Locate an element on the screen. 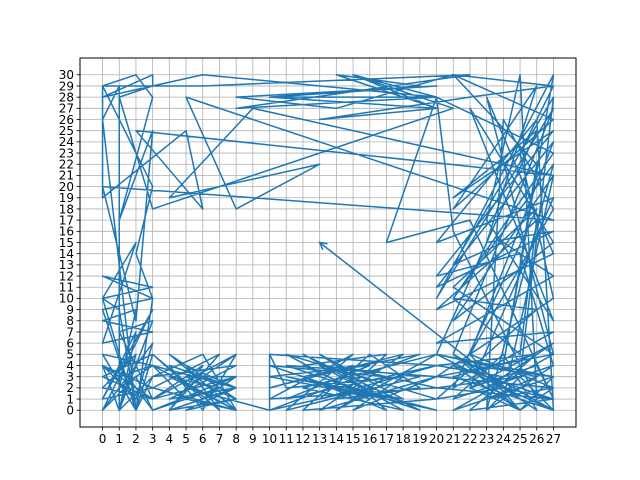 Image resolution: width=640 pixels, height=480 pixels. x-tick-label: 16 is located at coordinates (369, 439).